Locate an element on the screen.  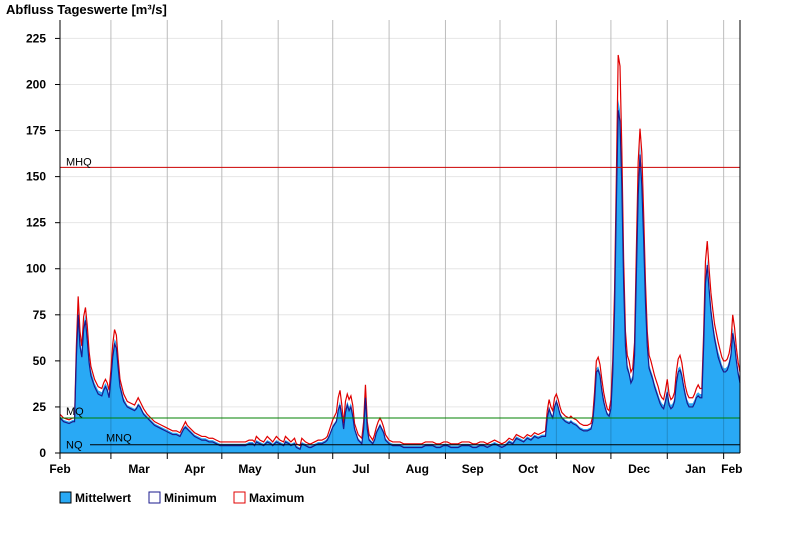
refline-label-mnq: MNQ is located at coordinates (119, 439).